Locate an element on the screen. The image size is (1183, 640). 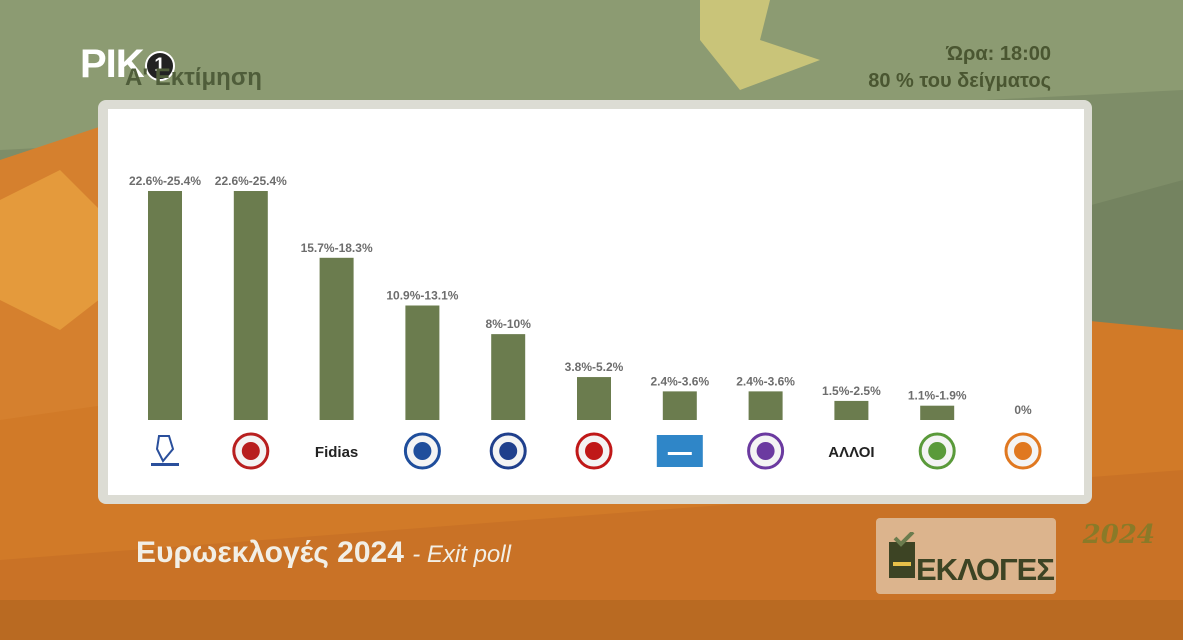
alma-logo-icon is located at coordinates (1023, 451).